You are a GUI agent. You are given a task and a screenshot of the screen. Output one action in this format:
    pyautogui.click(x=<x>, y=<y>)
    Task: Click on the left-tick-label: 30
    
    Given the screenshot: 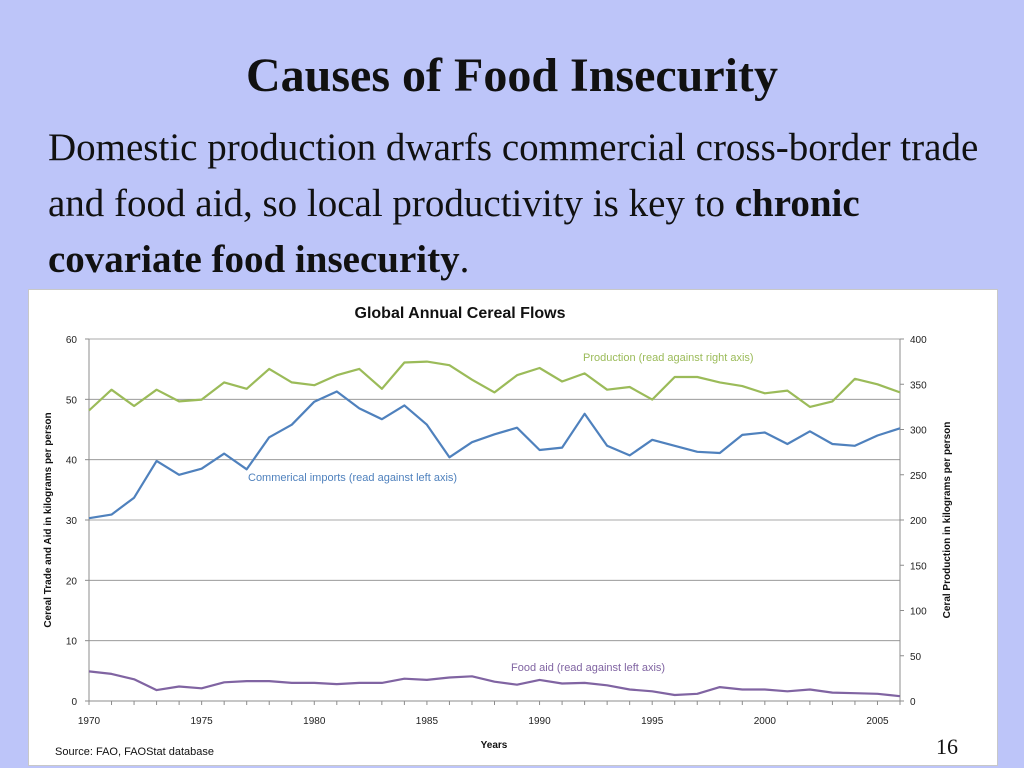 What is the action you would take?
    pyautogui.click(x=72, y=521)
    